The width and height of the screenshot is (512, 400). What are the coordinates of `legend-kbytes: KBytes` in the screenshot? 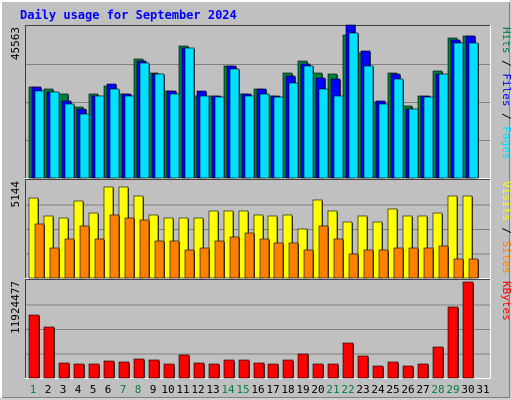 It's located at (506, 301).